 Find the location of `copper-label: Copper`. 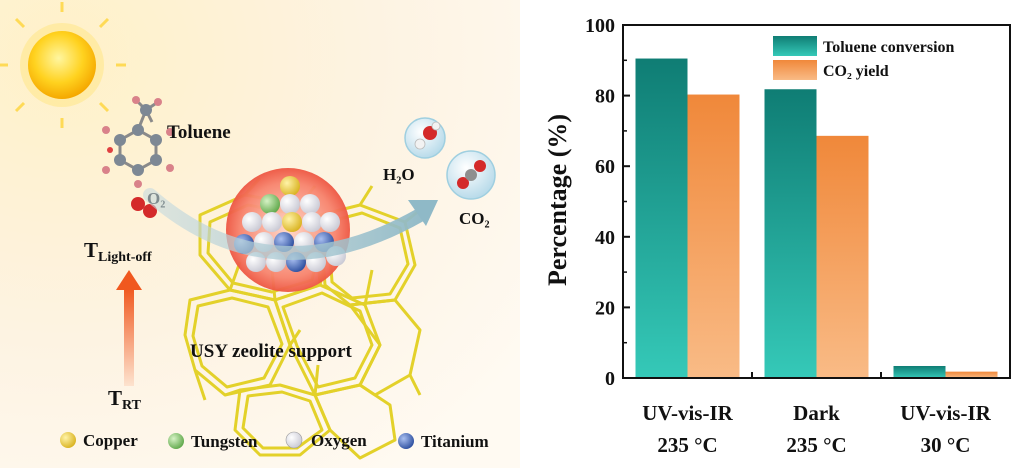

copper-label: Copper is located at coordinates (110, 440).